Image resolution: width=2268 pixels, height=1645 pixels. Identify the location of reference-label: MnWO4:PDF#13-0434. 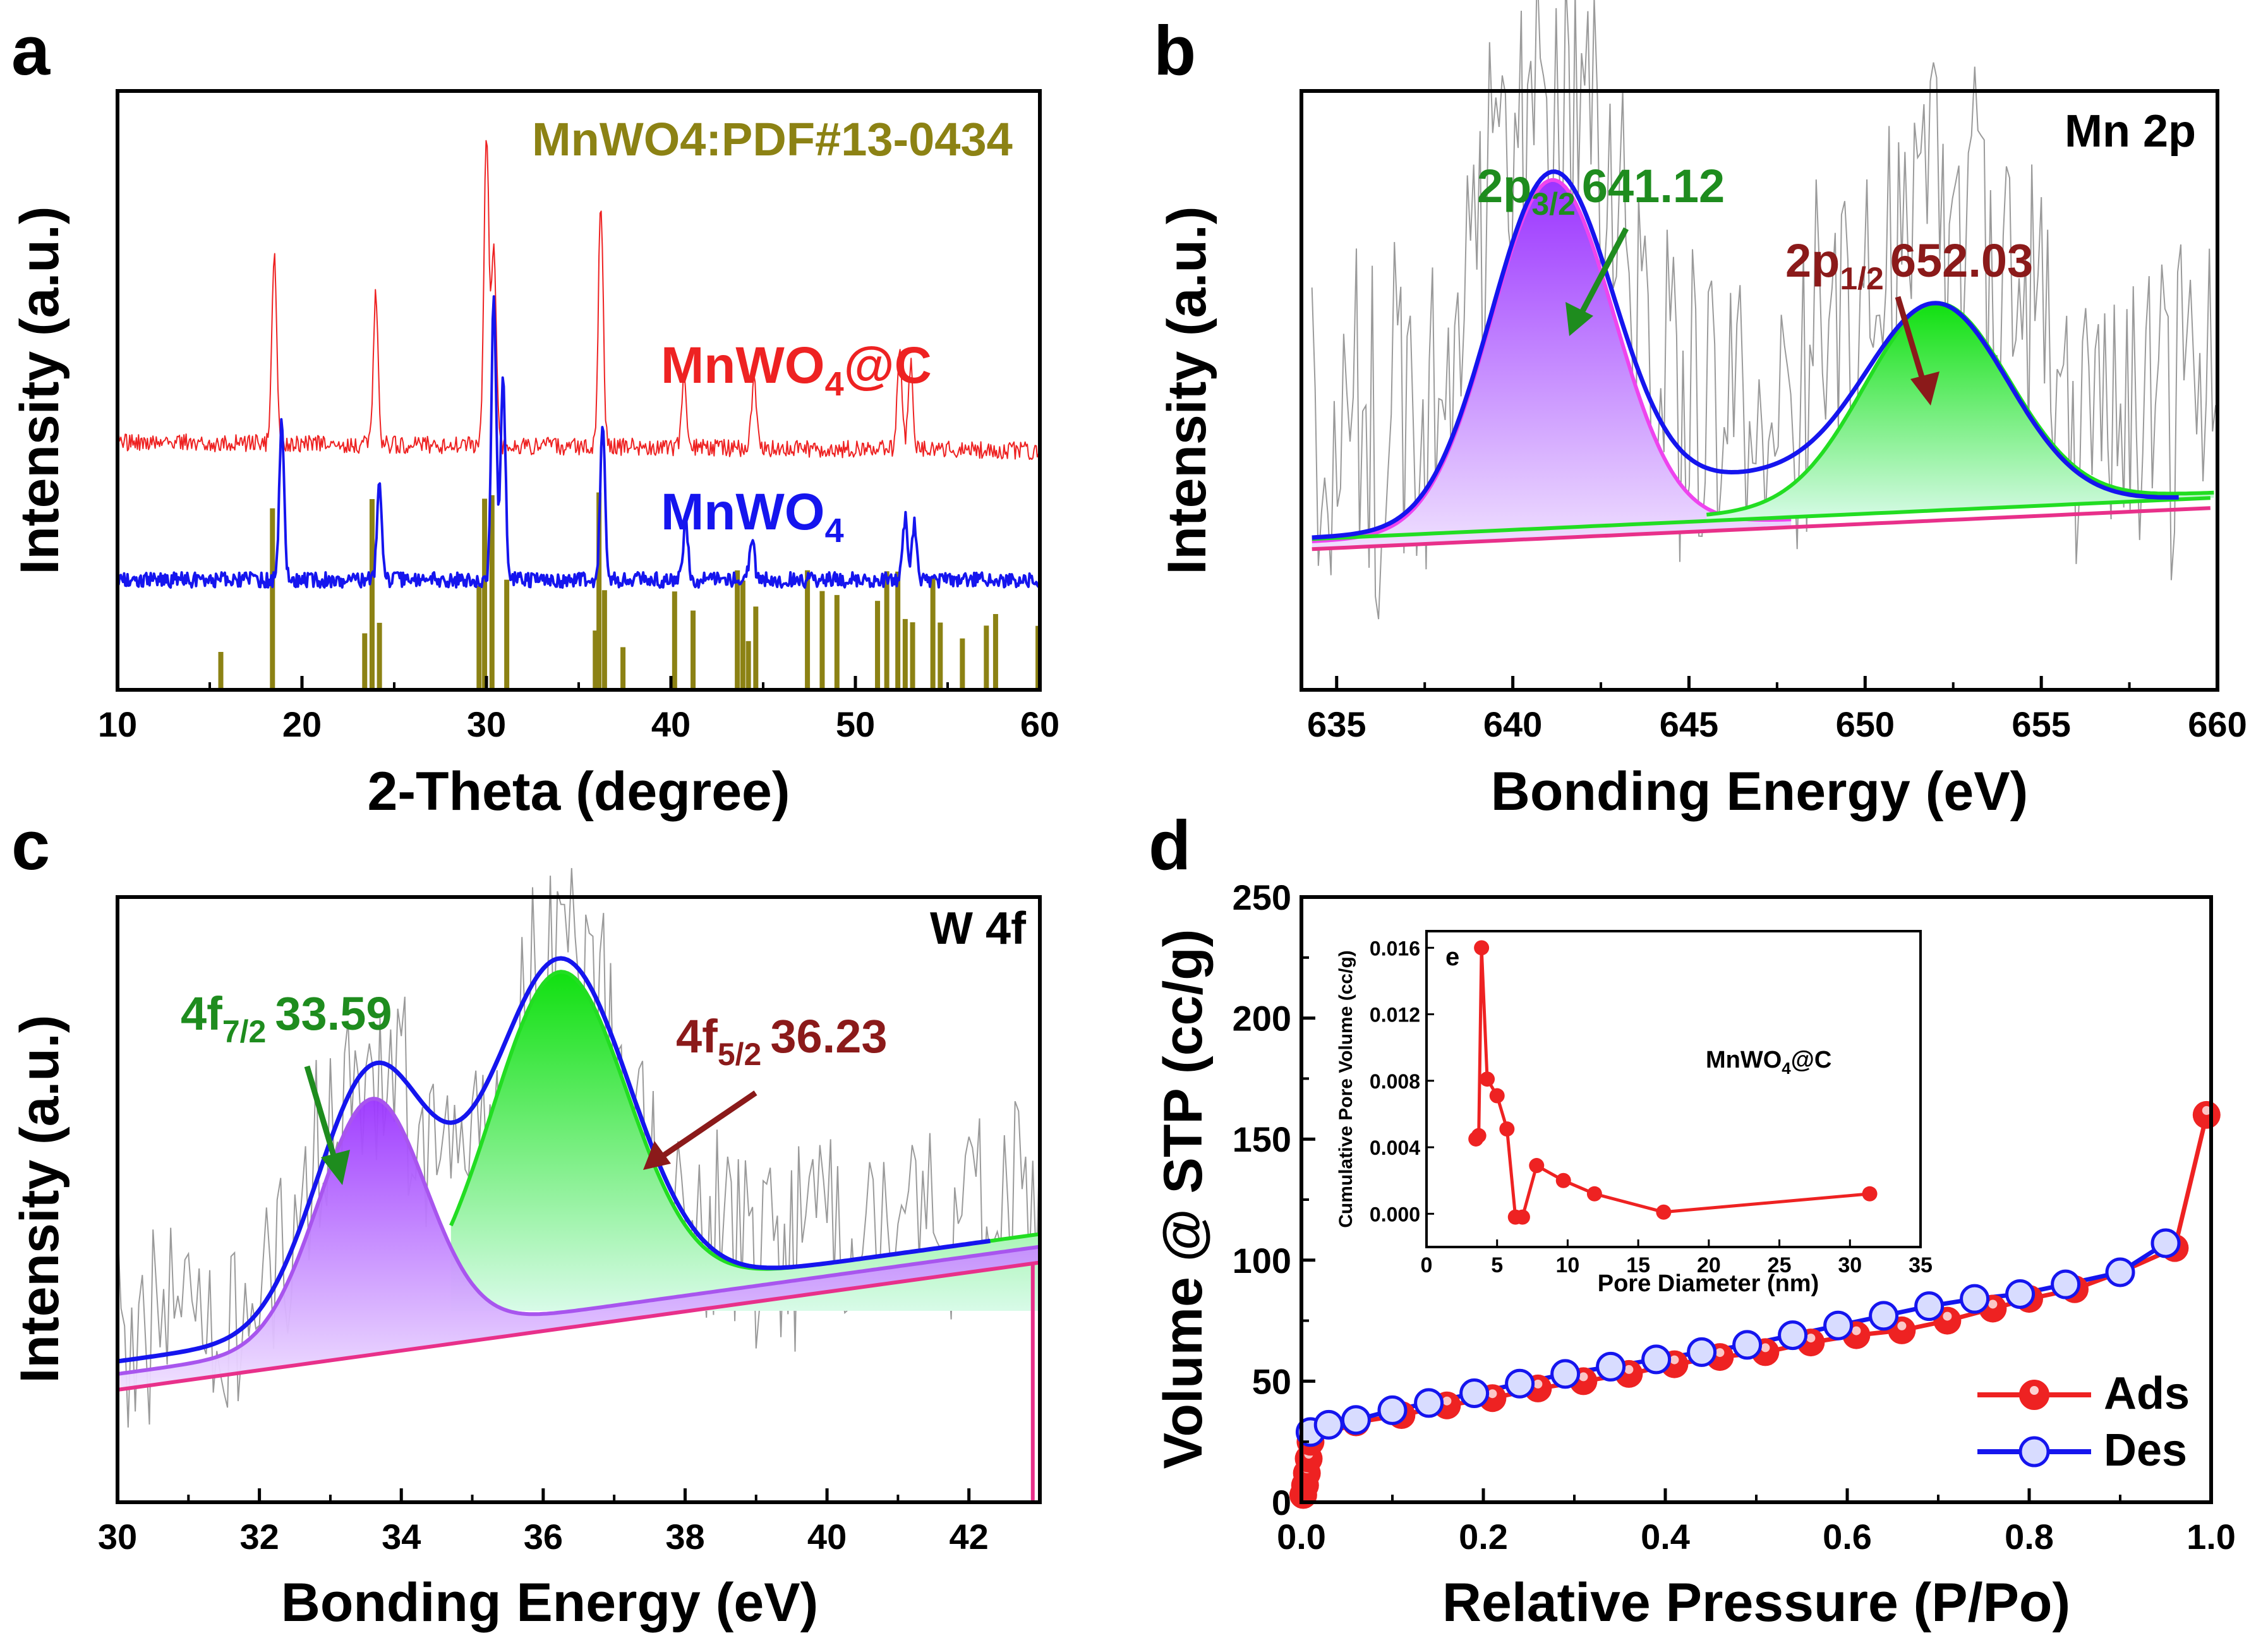
(772, 139).